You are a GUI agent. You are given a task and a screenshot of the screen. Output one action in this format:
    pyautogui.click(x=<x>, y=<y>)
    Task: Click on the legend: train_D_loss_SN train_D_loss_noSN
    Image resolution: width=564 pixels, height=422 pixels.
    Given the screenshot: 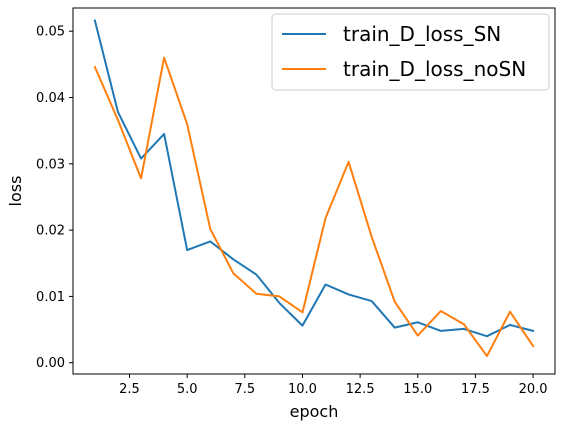 What is the action you would take?
    pyautogui.click(x=410, y=52)
    